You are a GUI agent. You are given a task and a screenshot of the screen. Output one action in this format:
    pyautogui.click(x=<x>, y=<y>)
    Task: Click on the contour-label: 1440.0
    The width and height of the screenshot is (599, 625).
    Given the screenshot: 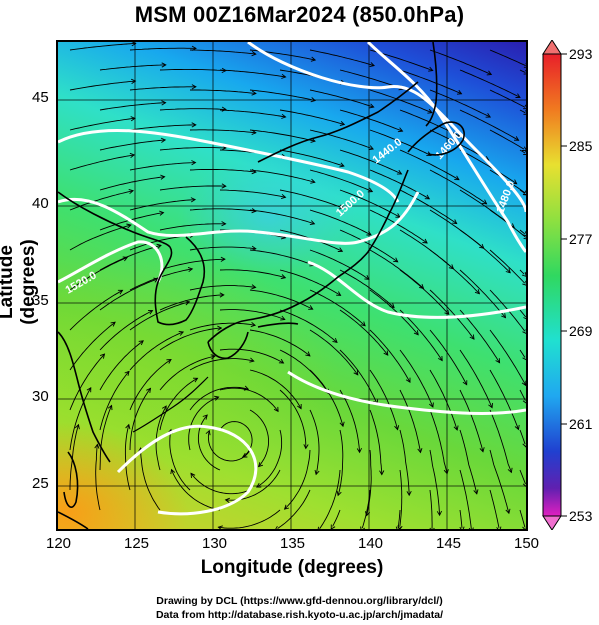 What is the action you would take?
    pyautogui.click(x=387, y=151)
    